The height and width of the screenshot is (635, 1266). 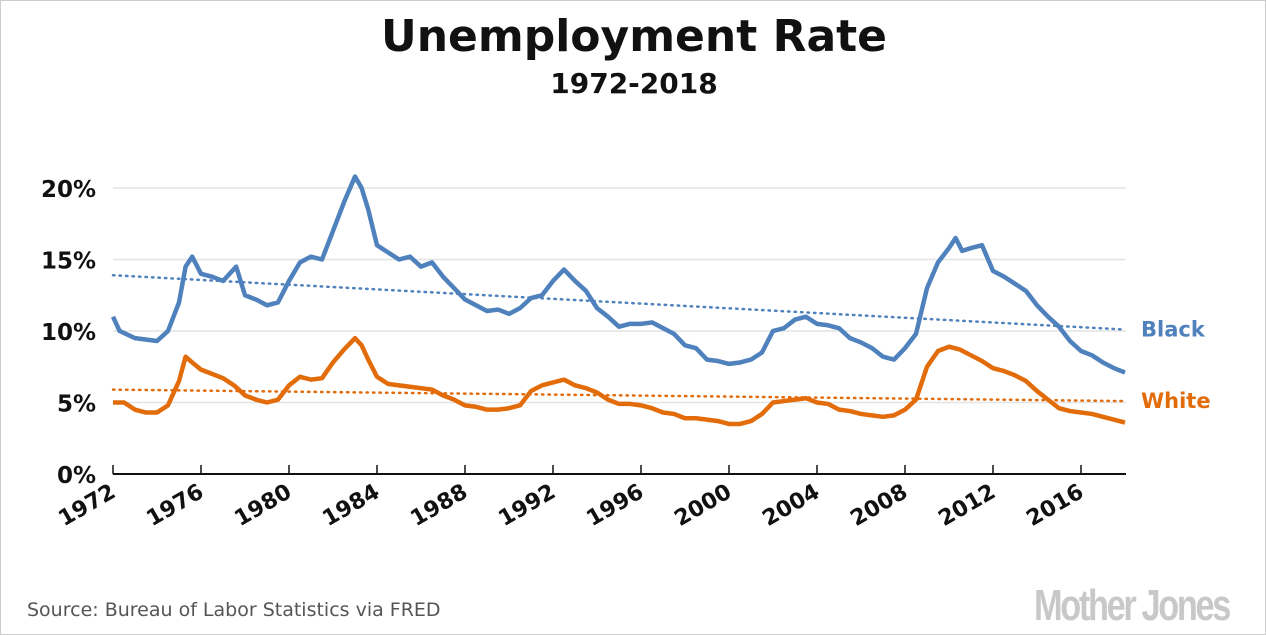 I want to click on y-tick-label: 0%, so click(x=76, y=476).